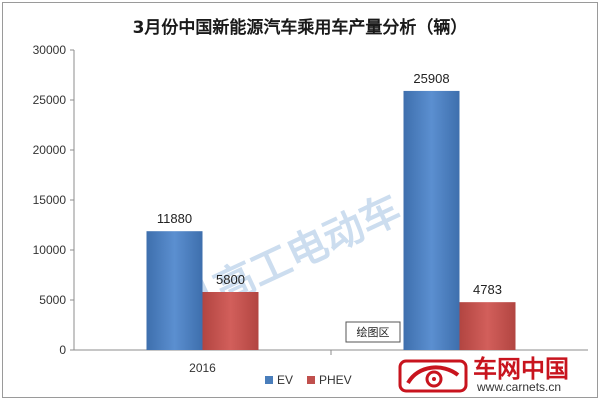  I want to click on data-label-ev-0: 11880, so click(174, 218).